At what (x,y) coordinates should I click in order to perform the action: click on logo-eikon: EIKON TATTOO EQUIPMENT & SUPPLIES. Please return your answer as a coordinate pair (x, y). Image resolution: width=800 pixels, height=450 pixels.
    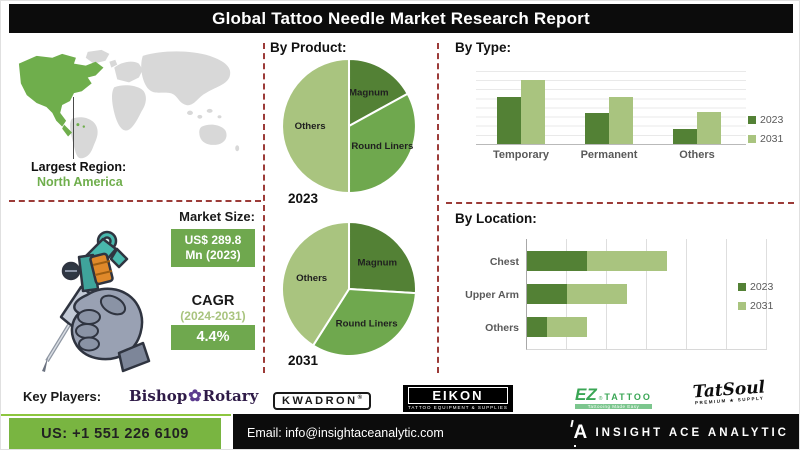
    Looking at the image, I should click on (458, 398).